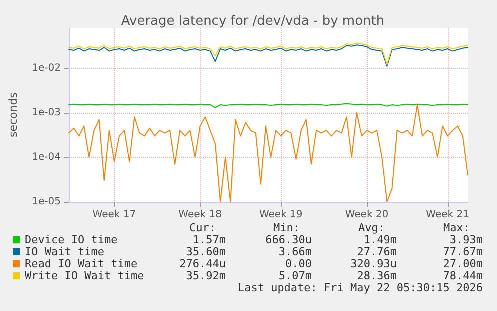 This screenshot has width=497, height=311. Describe the element at coordinates (203, 264) in the screenshot. I see `text: 276.44u` at that location.